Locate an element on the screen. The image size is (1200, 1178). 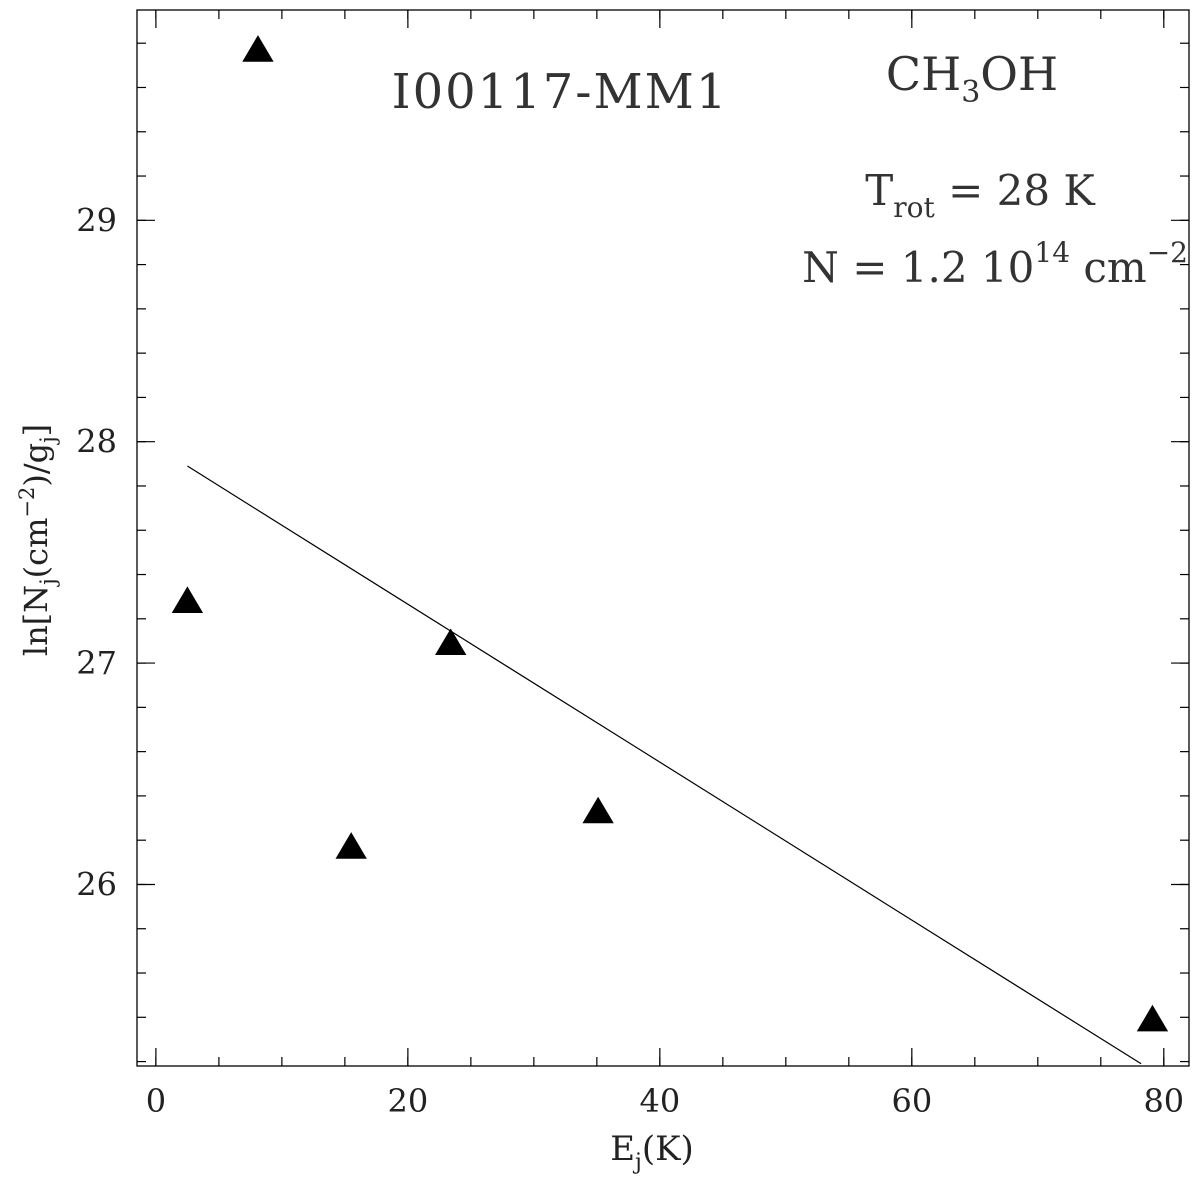
y-tick-label: 26 is located at coordinates (96, 884).